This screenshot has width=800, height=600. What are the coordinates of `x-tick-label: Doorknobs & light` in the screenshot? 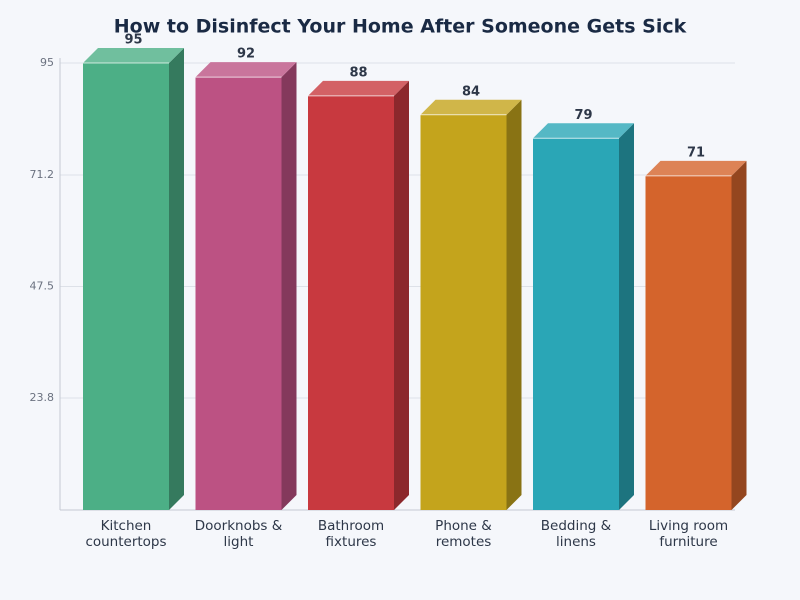 It's located at (238, 534).